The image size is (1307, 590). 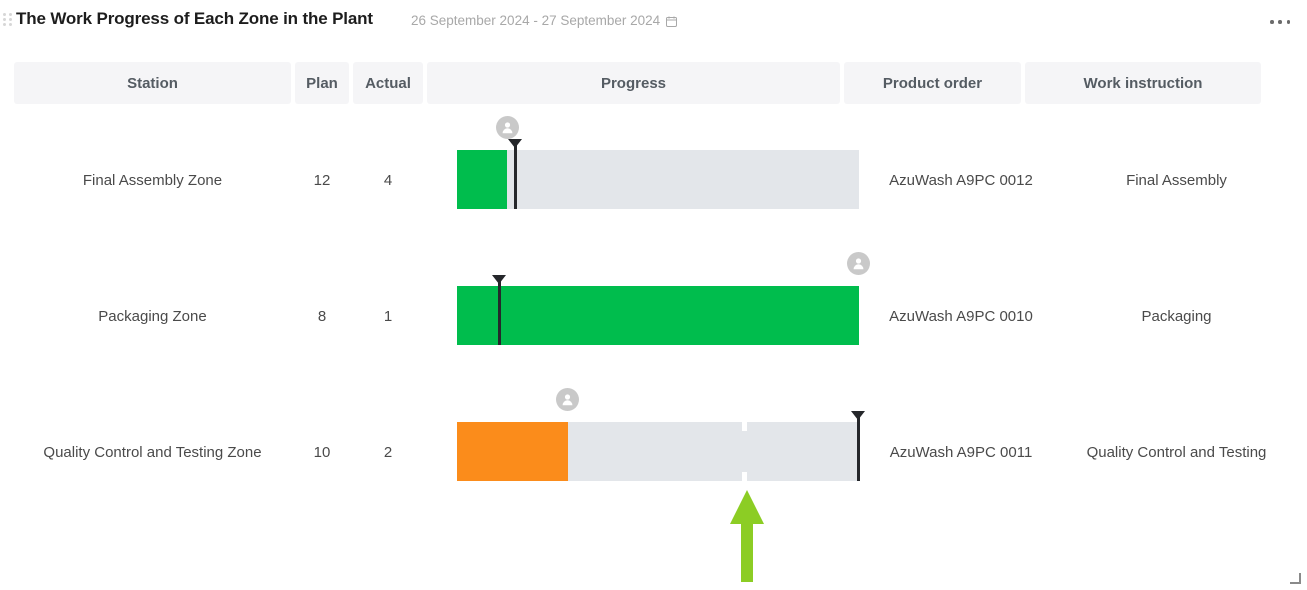 What do you see at coordinates (536, 20) in the screenshot?
I see `date-range-label: 26 September 2024 - 27 September 2024` at bounding box center [536, 20].